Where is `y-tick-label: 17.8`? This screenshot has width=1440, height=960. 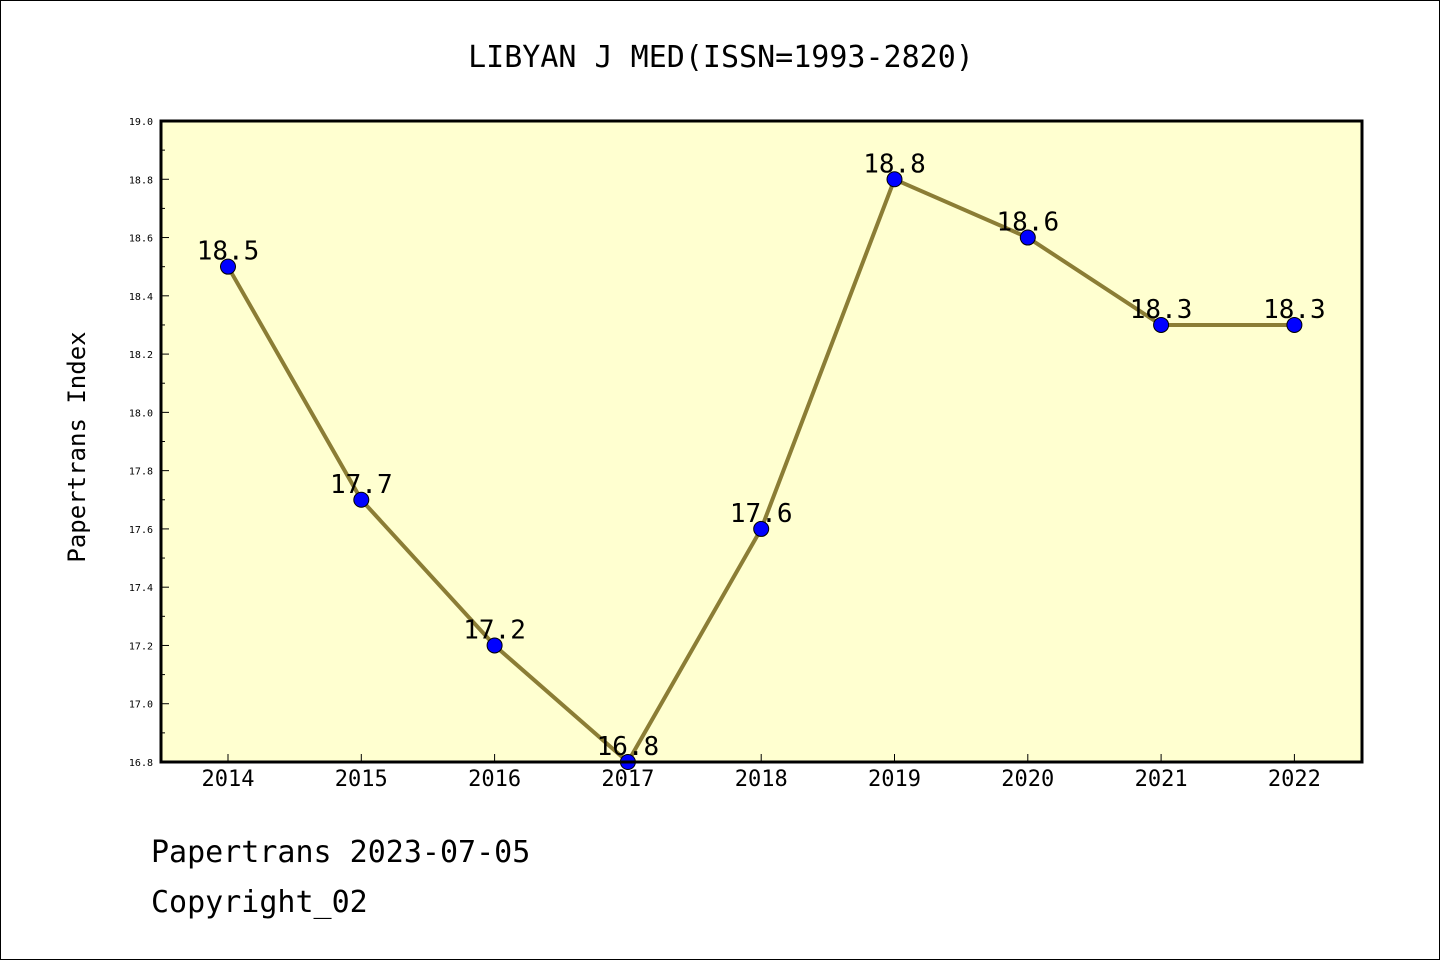 y-tick-label: 17.8 is located at coordinates (141, 472).